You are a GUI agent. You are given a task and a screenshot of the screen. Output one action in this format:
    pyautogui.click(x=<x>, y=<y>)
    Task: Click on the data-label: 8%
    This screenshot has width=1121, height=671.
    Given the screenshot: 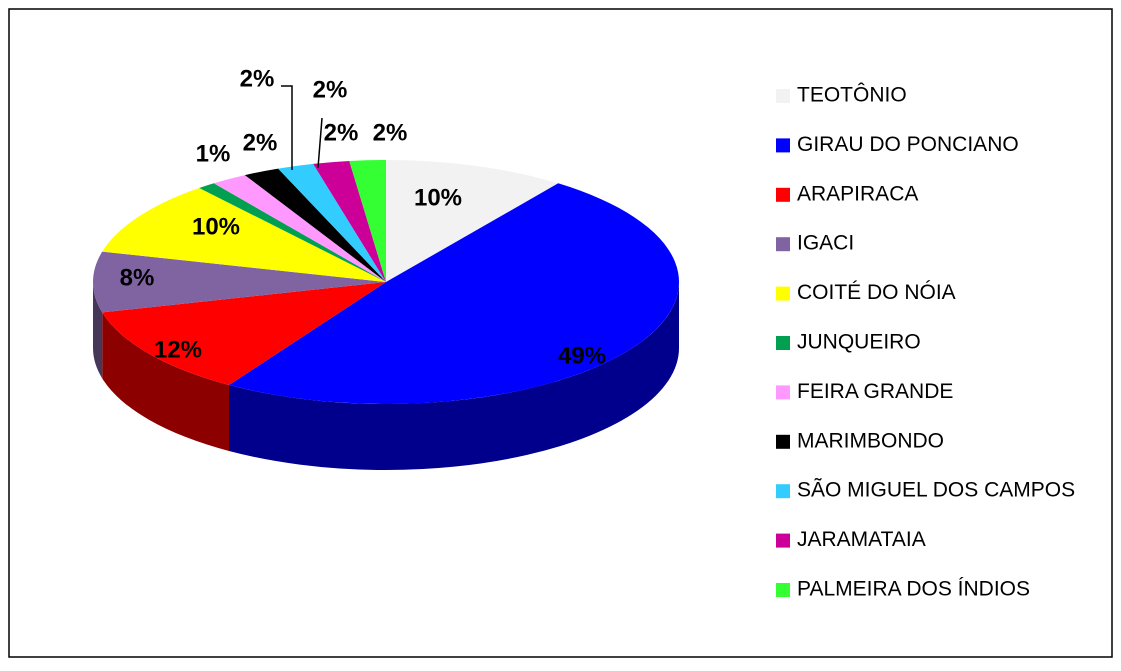 What is the action you would take?
    pyautogui.click(x=137, y=277)
    